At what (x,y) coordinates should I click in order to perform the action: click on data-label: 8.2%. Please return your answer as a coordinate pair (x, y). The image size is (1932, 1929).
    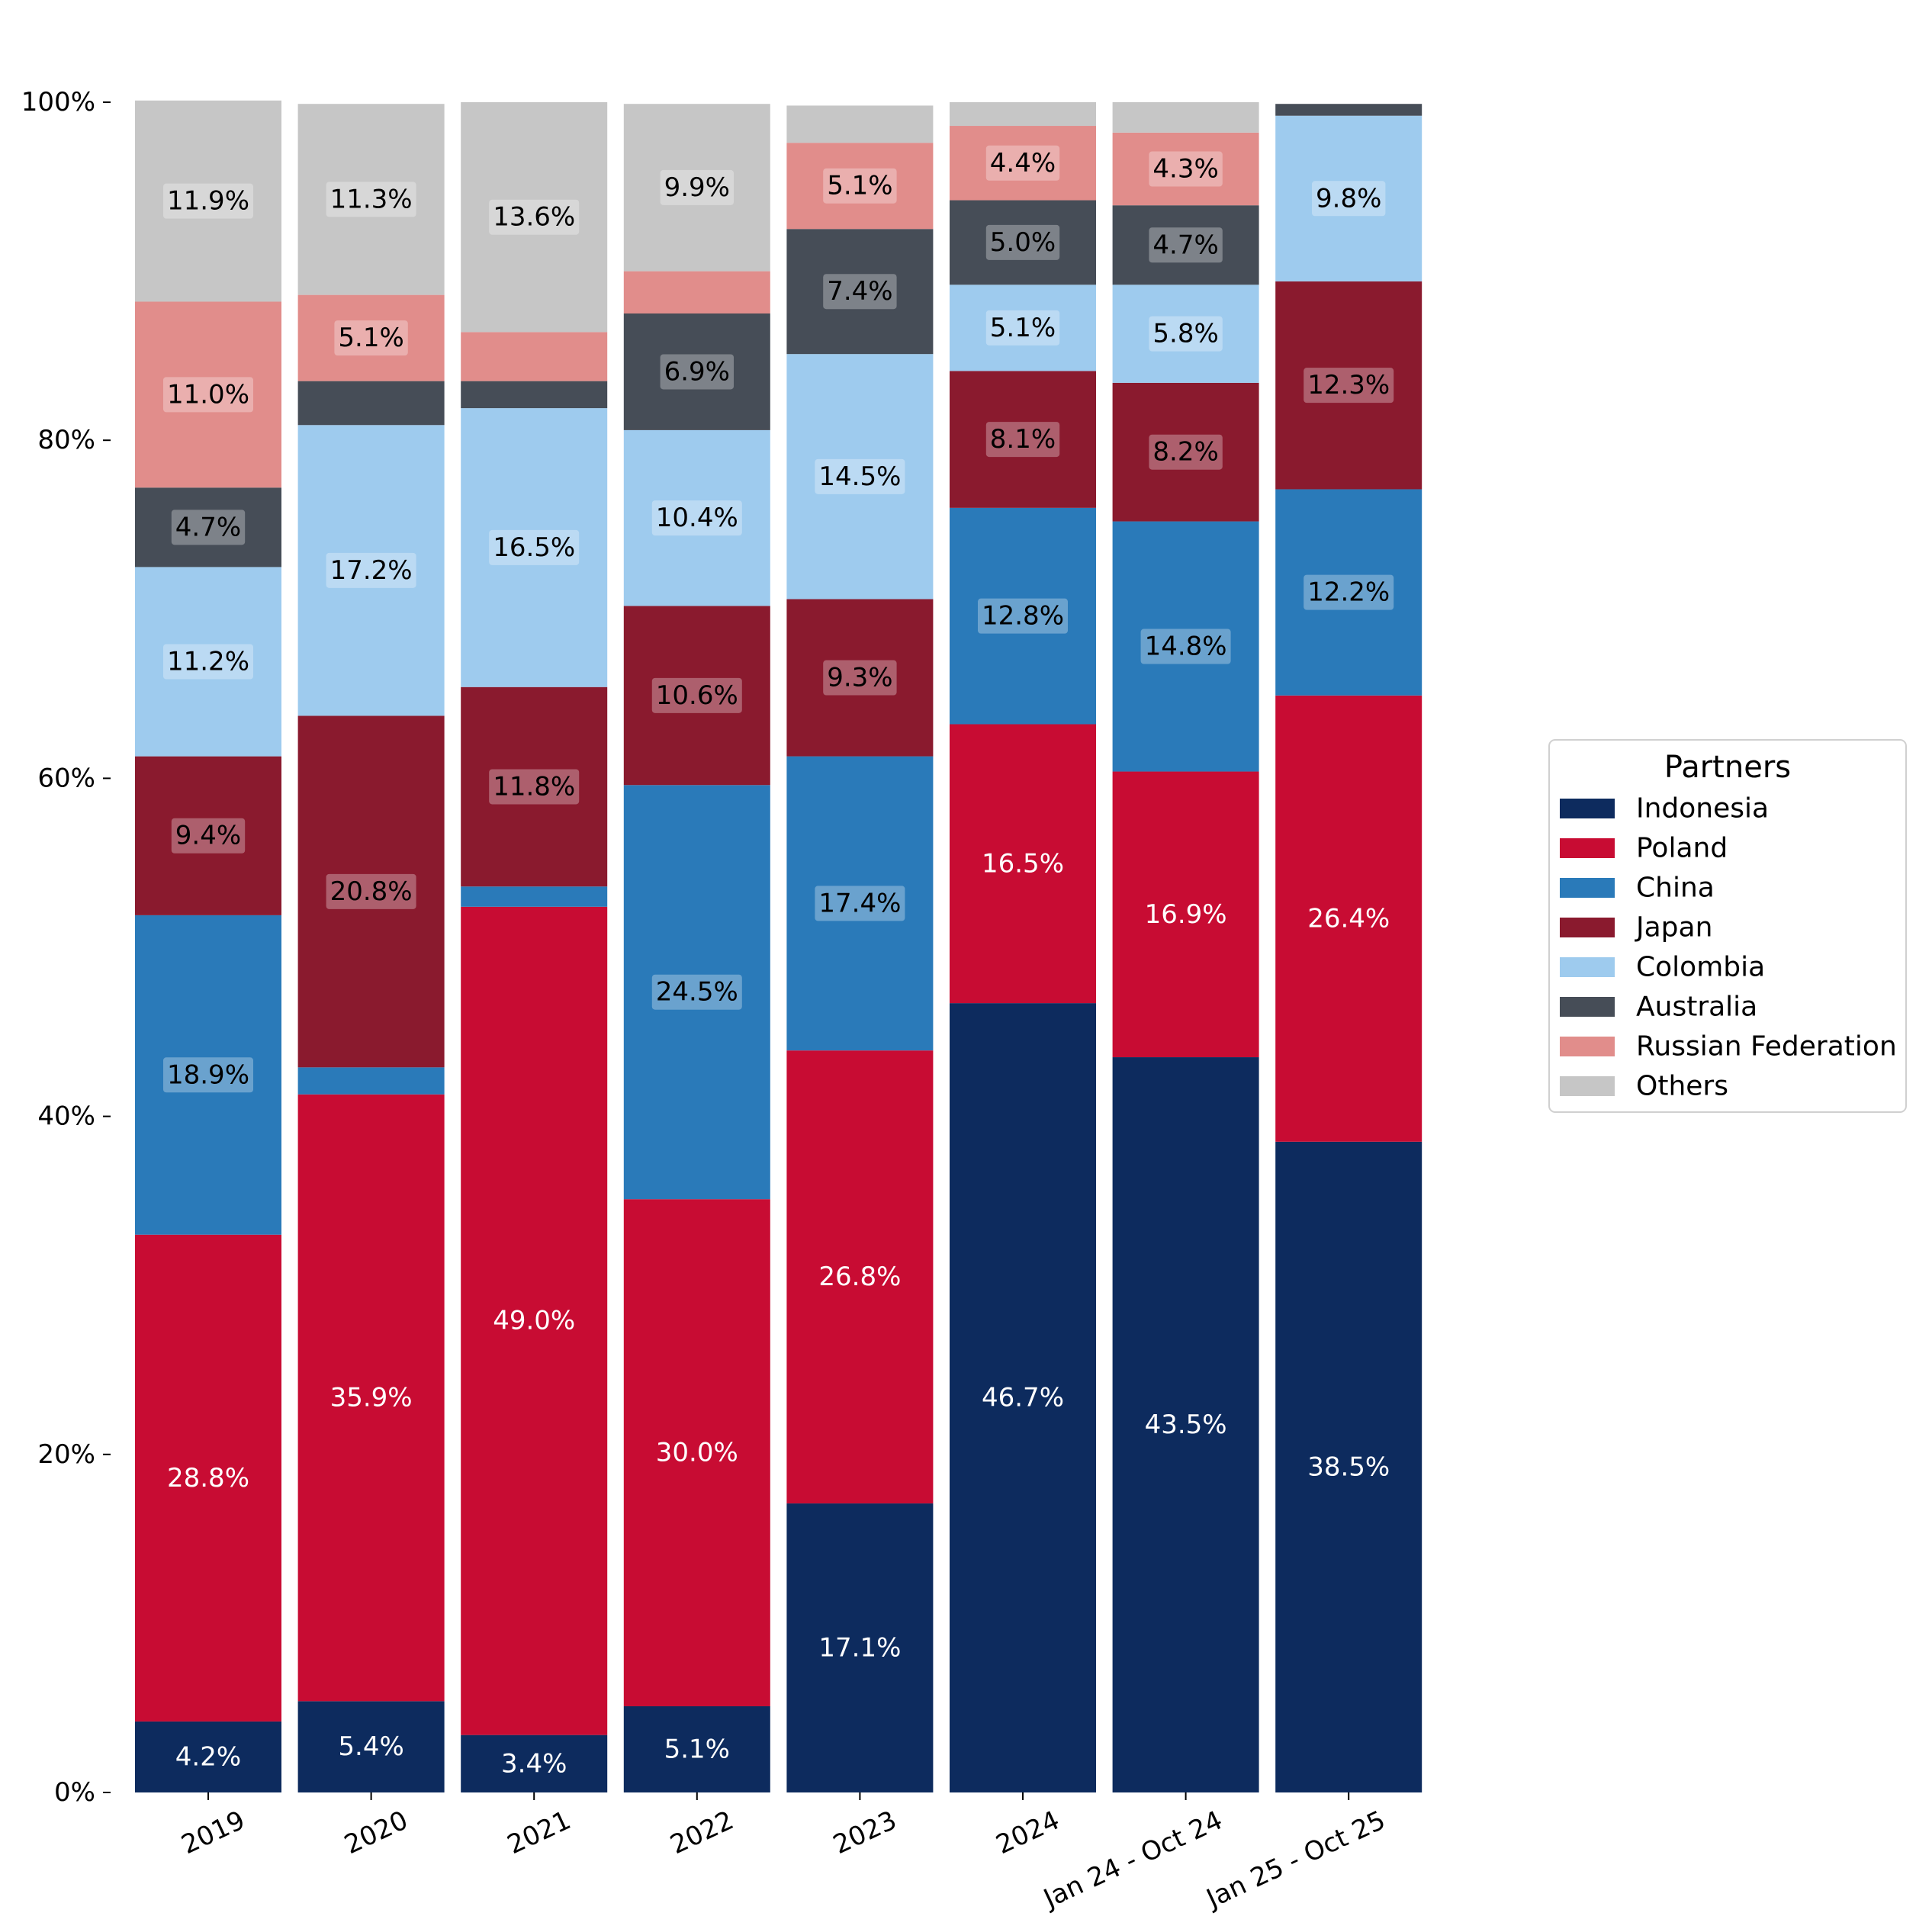
    Looking at the image, I should click on (1185, 452).